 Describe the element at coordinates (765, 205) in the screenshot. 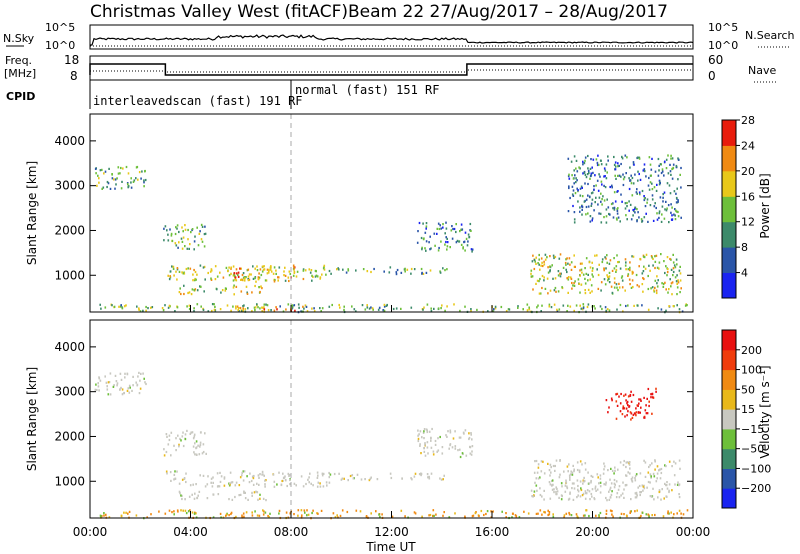

I see `power-colorbar-label: Power [dB]` at that location.